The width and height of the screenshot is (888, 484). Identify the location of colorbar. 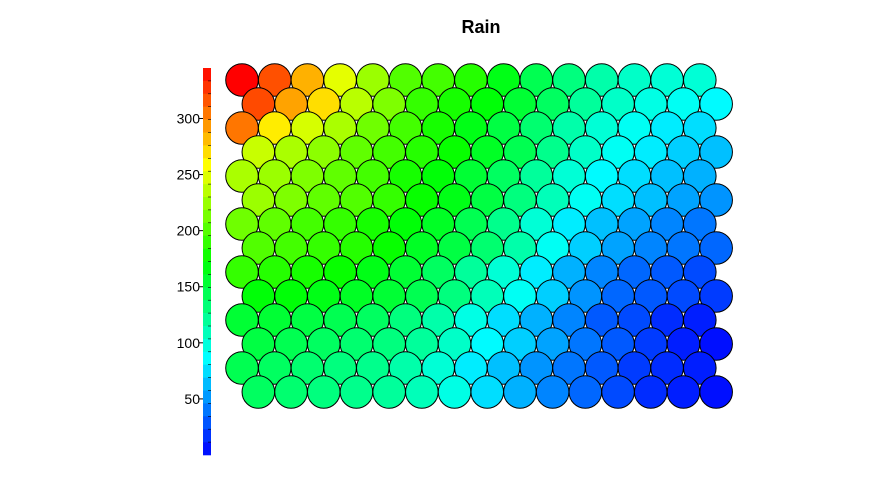
(207, 262).